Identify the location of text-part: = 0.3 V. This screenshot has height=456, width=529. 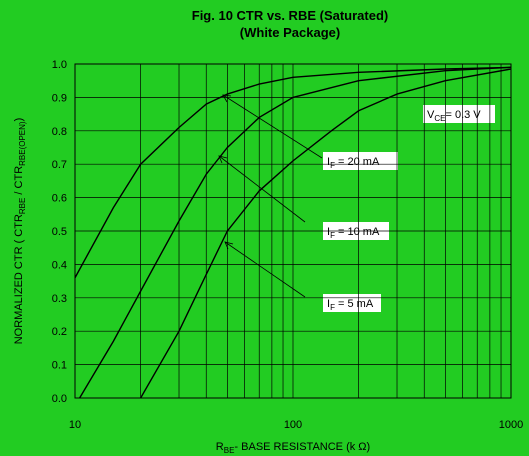
(463, 115).